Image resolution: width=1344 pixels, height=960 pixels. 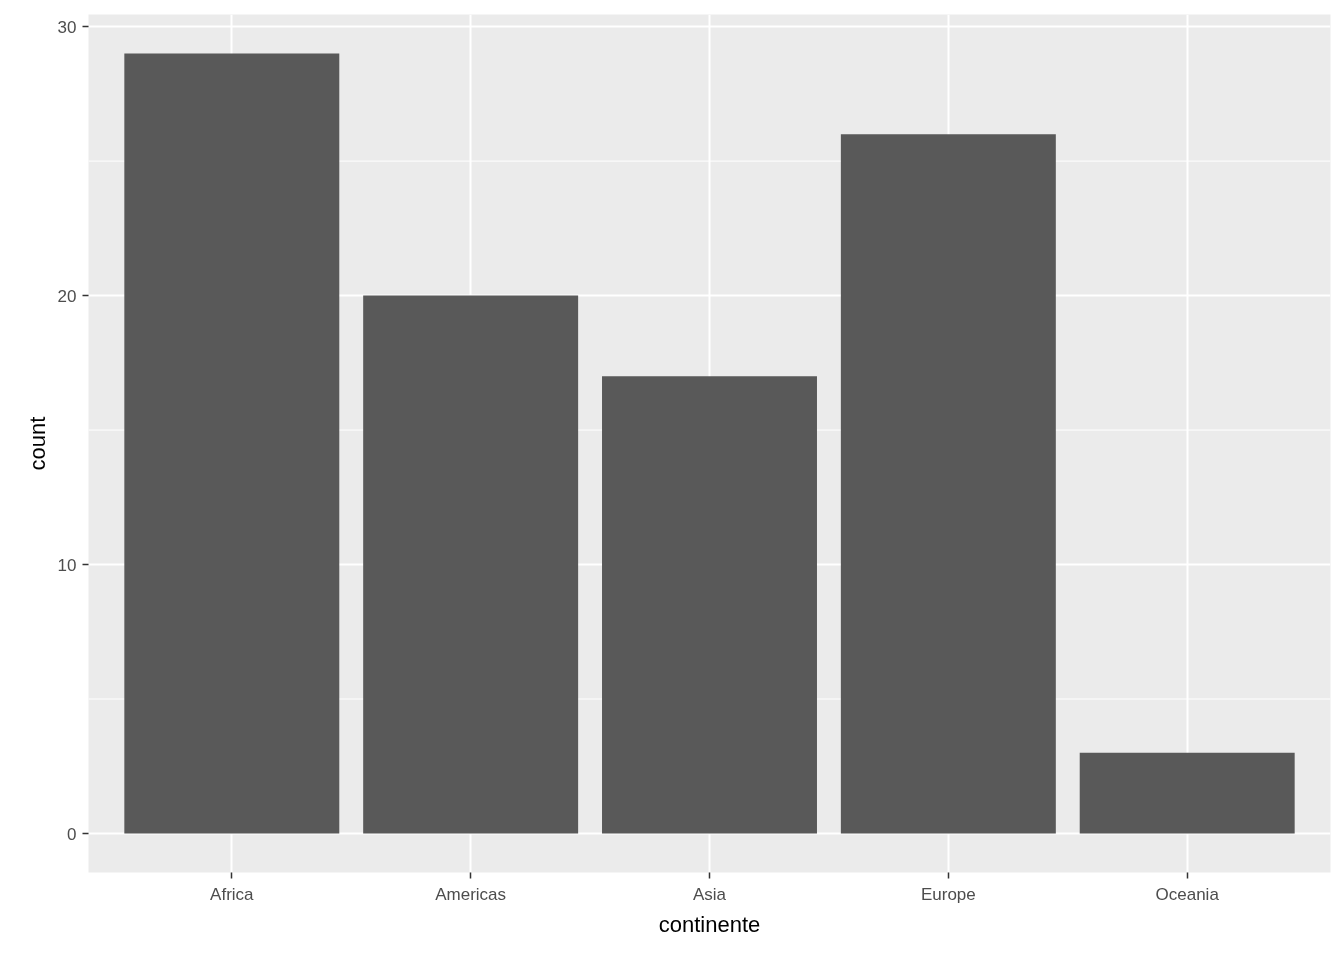 What do you see at coordinates (1187, 894) in the screenshot?
I see `x-tick-label: Oceania` at bounding box center [1187, 894].